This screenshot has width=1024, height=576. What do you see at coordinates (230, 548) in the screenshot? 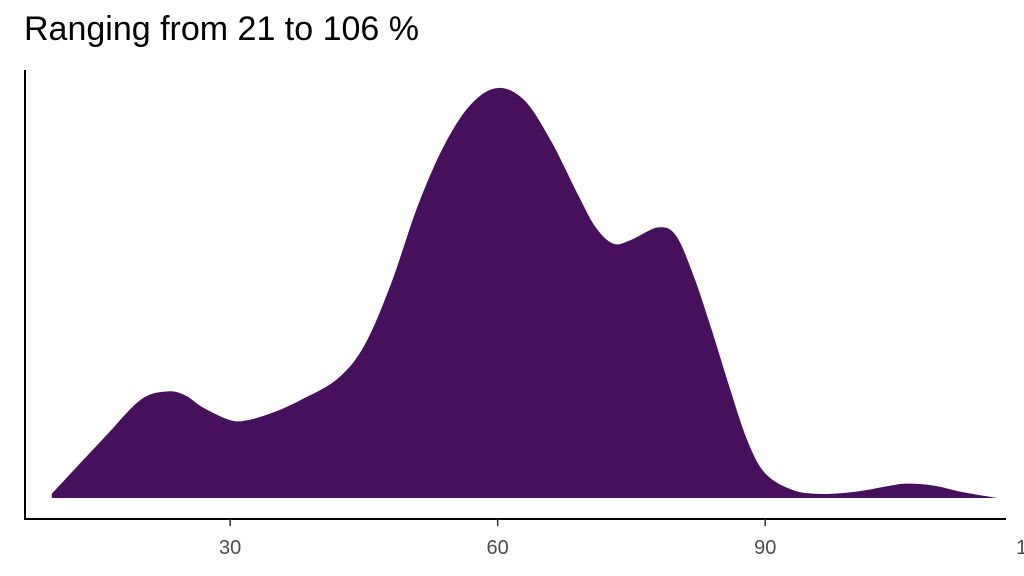
I see `x-tick-label: 30` at bounding box center [230, 548].